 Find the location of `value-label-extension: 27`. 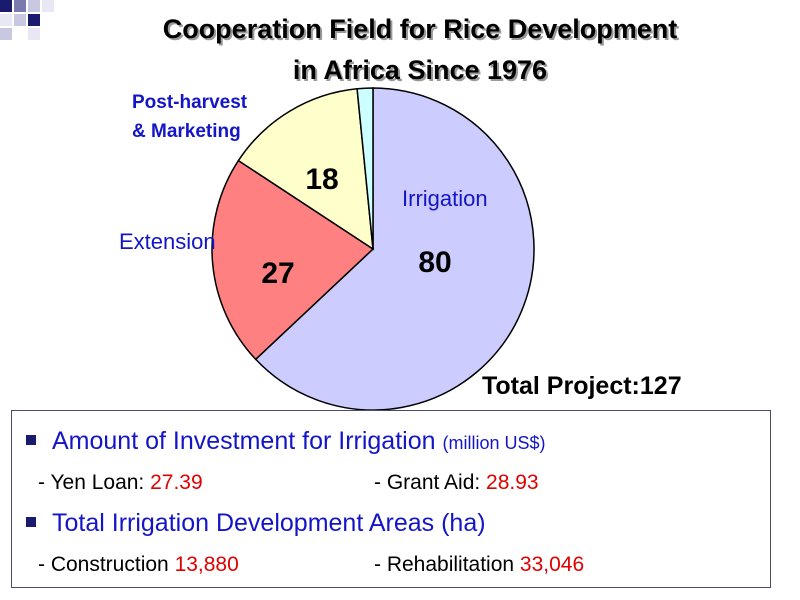

value-label-extension: 27 is located at coordinates (277, 273).